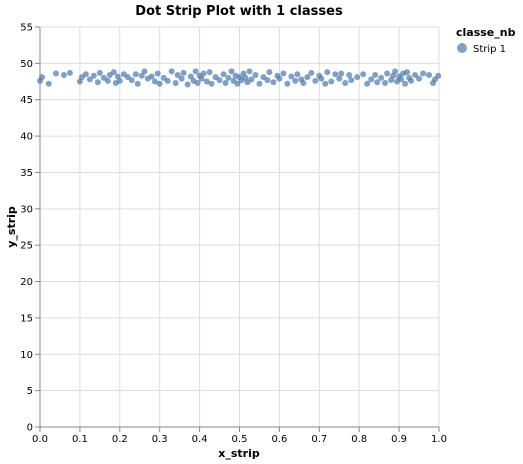 This screenshot has width=523, height=464. Describe the element at coordinates (26, 246) in the screenshot. I see `y-tick-label: 25` at that location.